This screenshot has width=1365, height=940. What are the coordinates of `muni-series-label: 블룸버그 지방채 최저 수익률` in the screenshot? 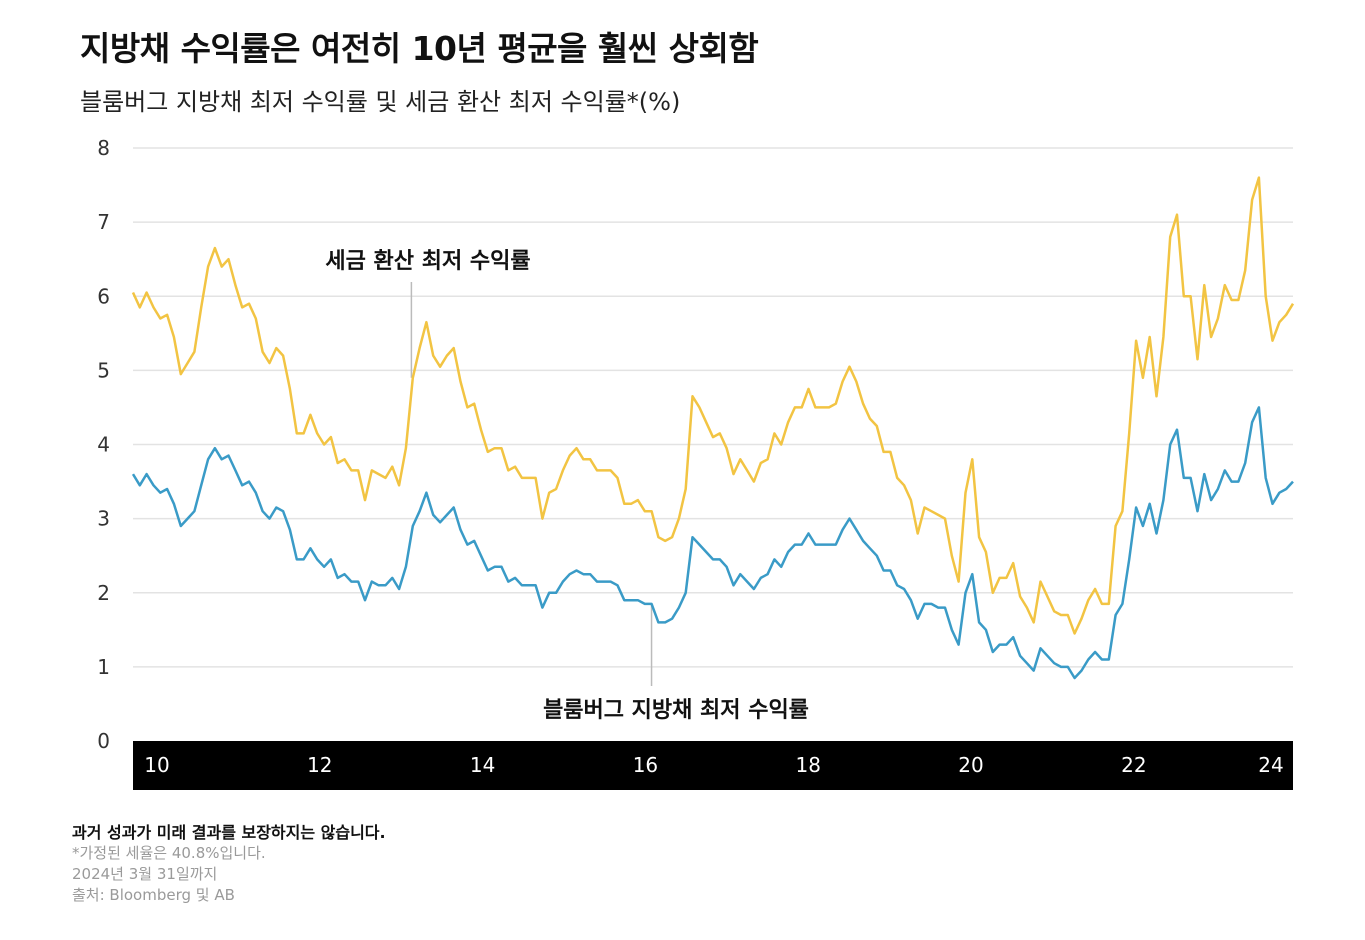 It's located at (676, 710).